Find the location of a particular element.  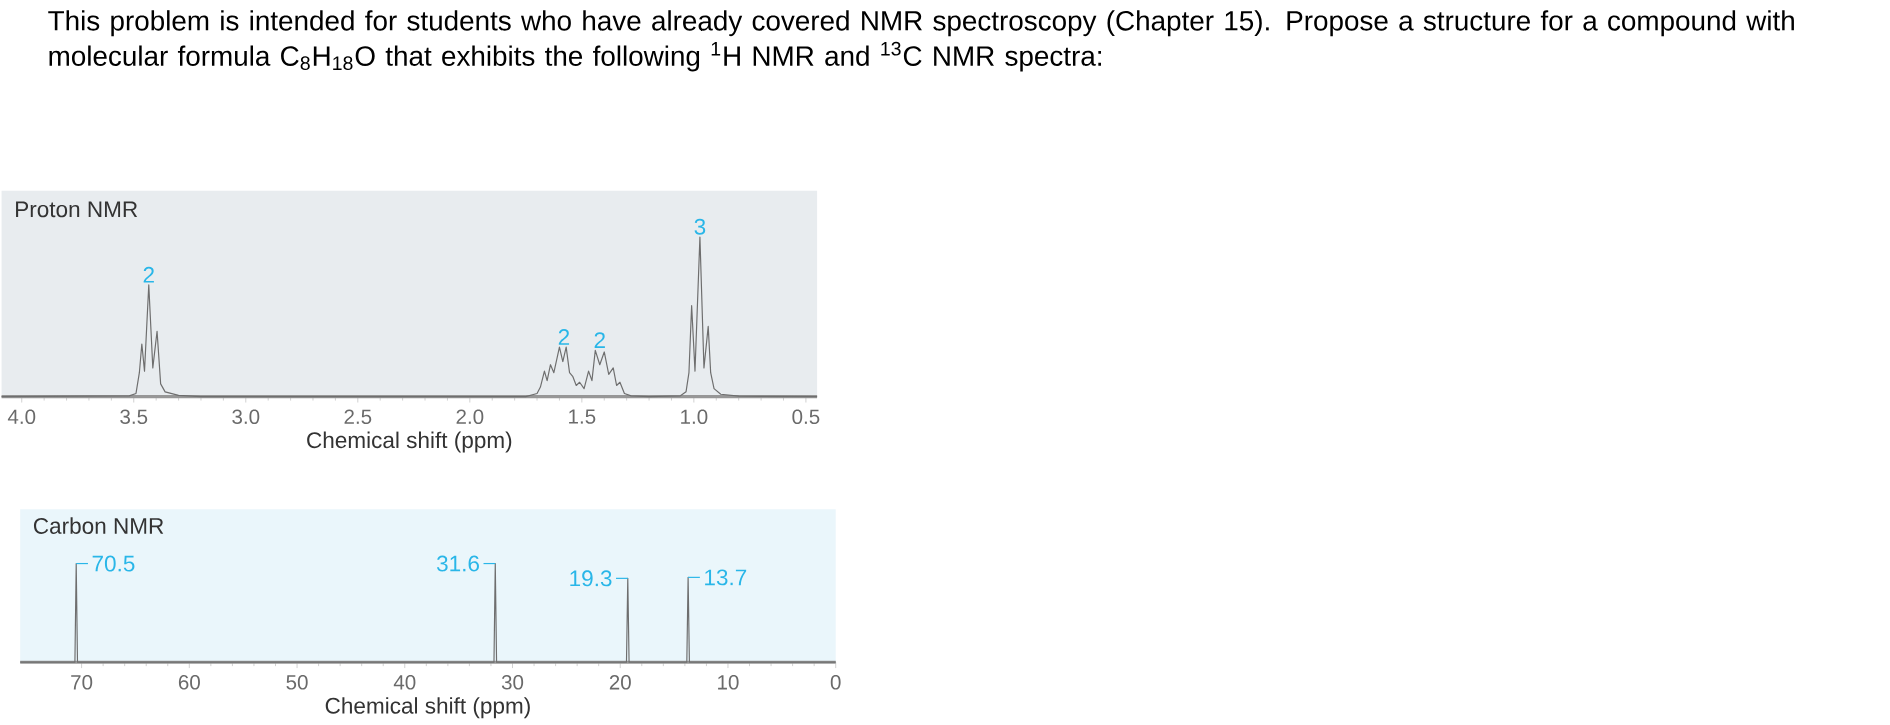

x-tick-label: 3.5 is located at coordinates (134, 416).